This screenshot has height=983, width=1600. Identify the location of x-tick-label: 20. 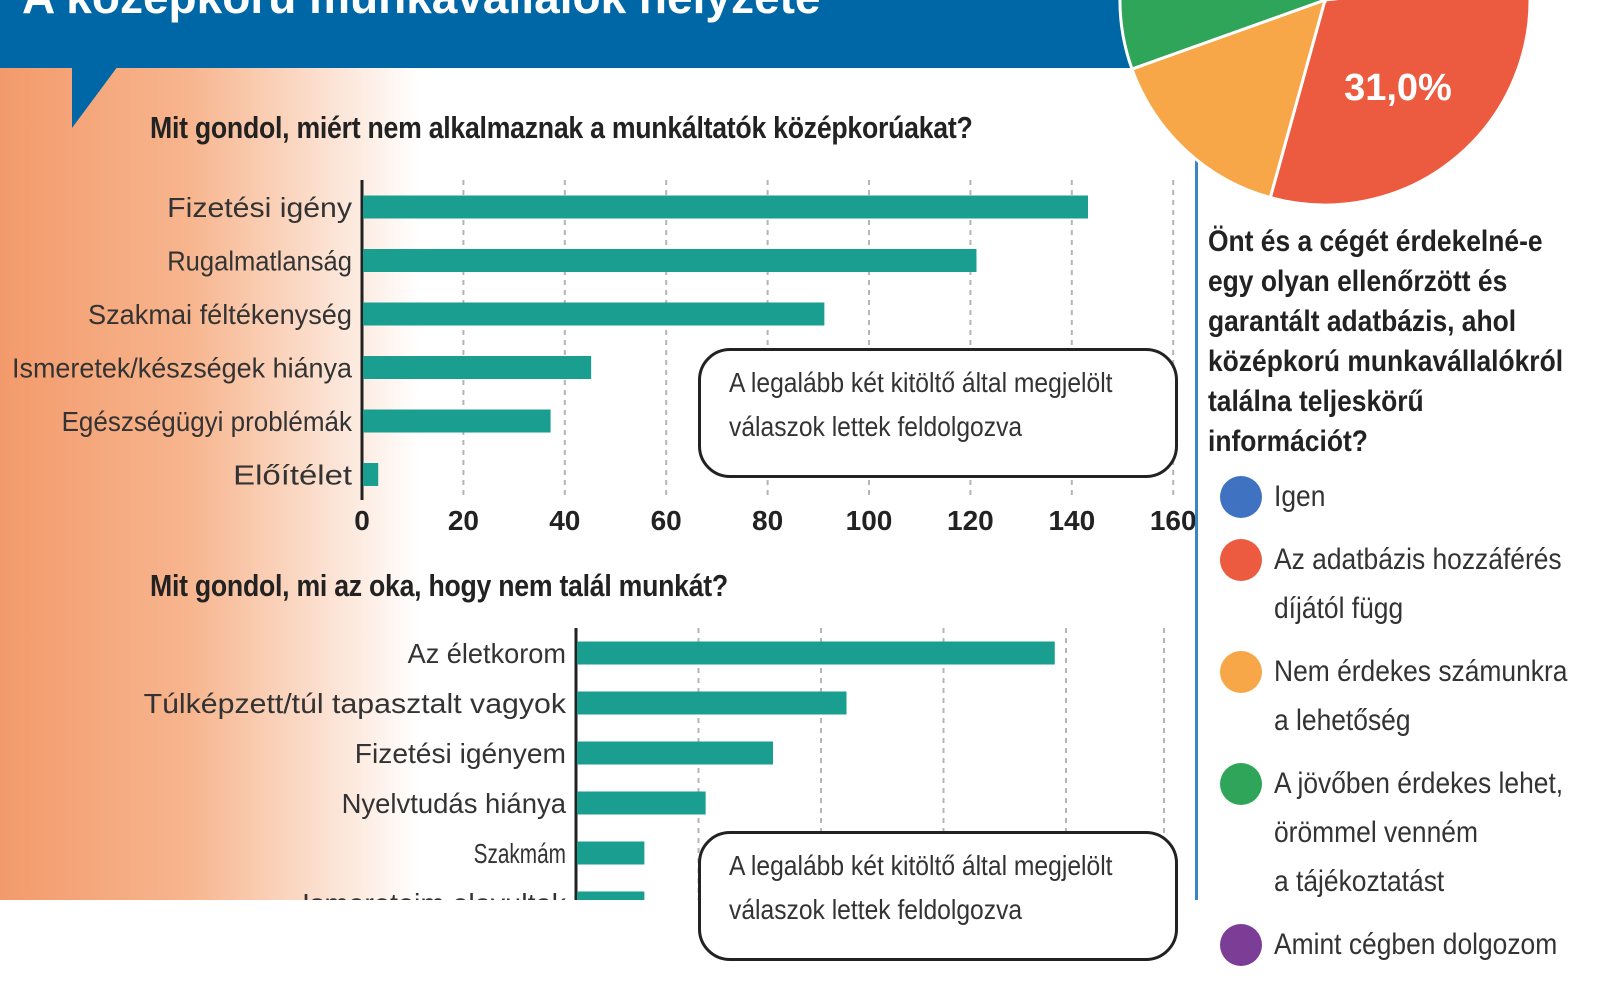
(463, 520).